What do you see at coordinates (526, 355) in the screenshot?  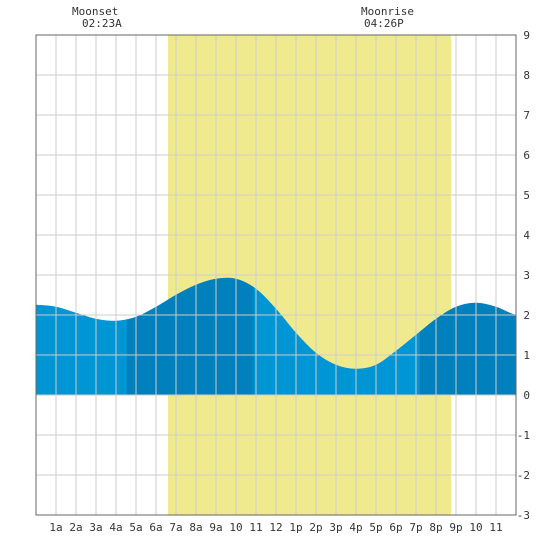 I see `y-tick-label: 1` at bounding box center [526, 355].